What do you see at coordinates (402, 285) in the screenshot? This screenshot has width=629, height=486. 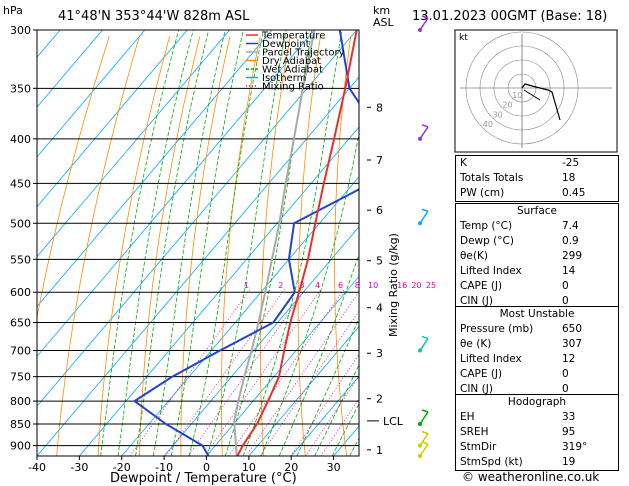 I see `mixing-ratio-label: 16` at bounding box center [402, 285].